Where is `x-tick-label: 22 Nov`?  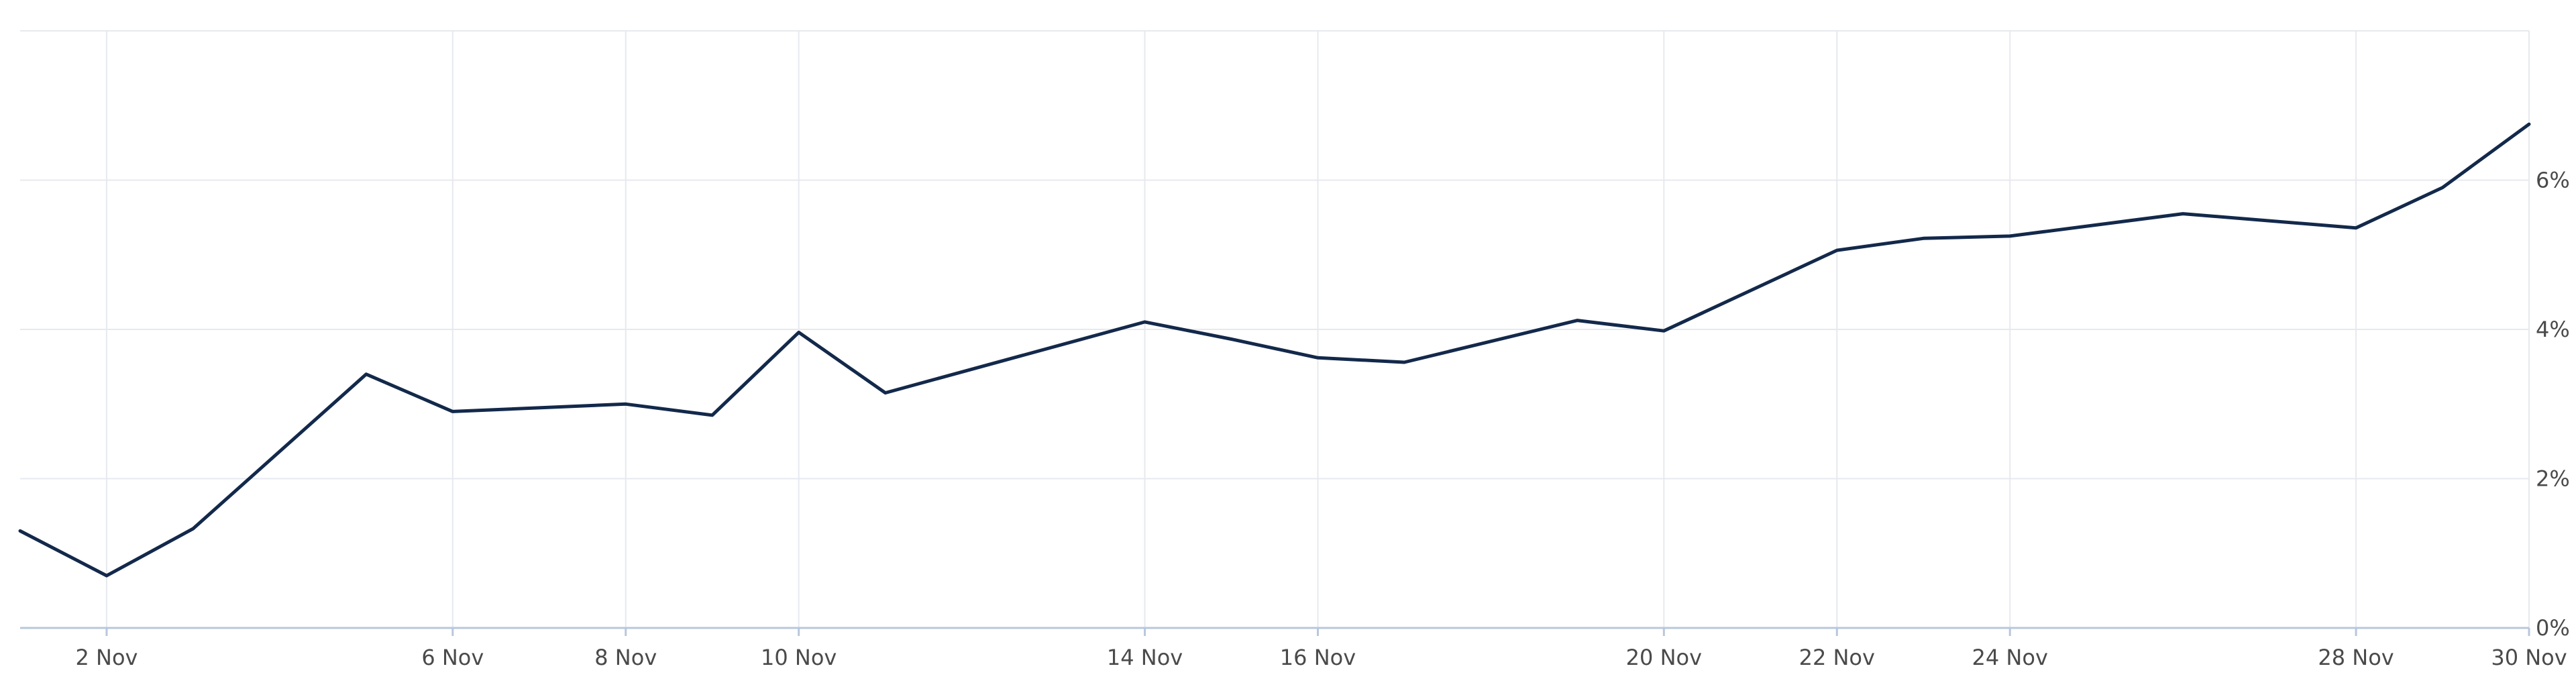
x-tick-label: 22 Nov is located at coordinates (1837, 657).